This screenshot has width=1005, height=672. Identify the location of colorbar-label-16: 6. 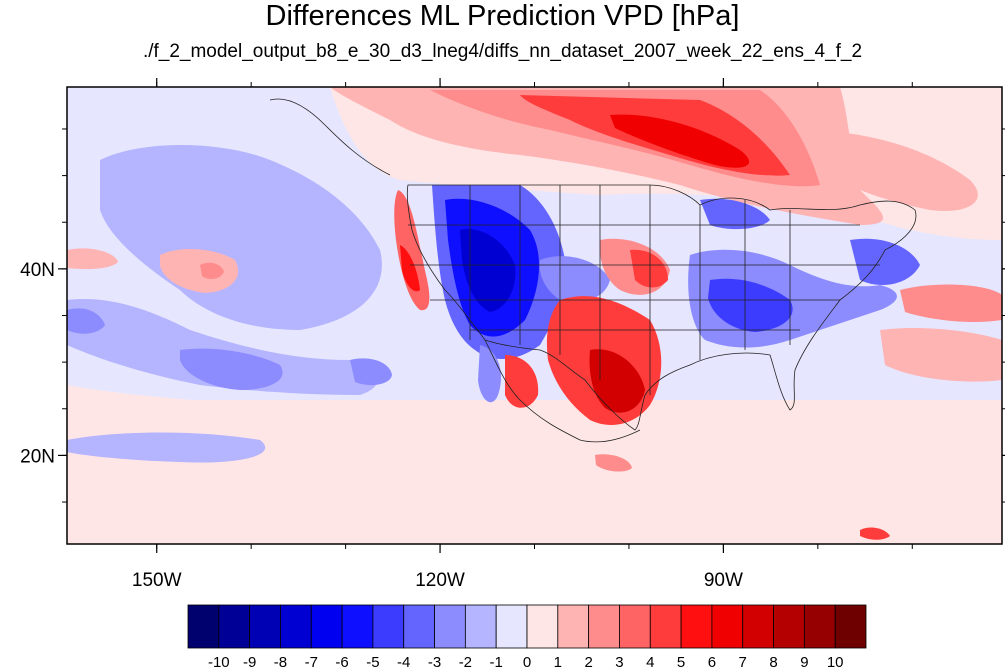
(712, 662).